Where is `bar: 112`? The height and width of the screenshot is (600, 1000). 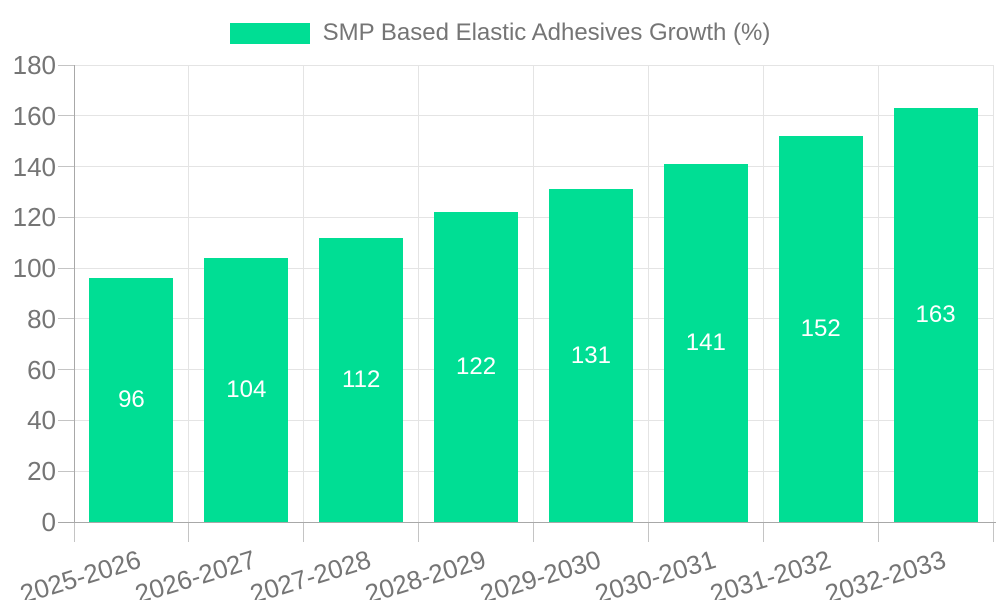 bar: 112 is located at coordinates (361, 379).